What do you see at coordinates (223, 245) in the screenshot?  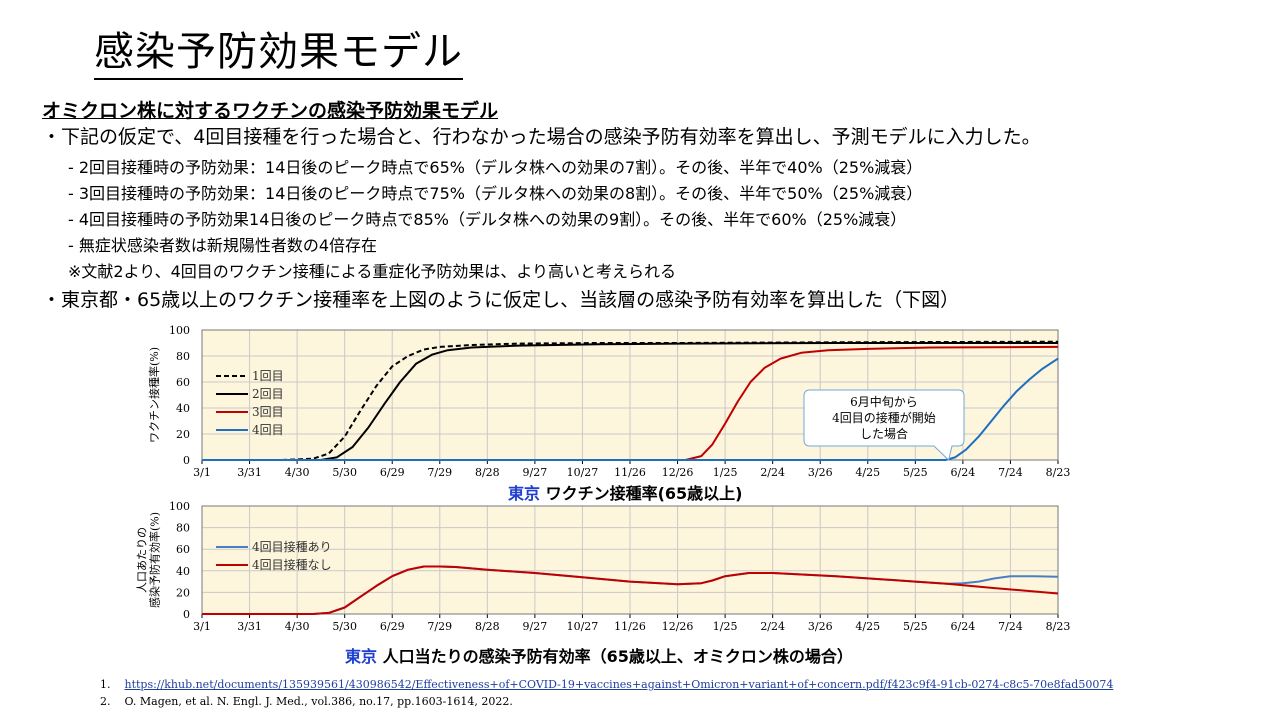 I see `assumption-item: - 無症状感染者数は新規陽性者数の4倍存在` at bounding box center [223, 245].